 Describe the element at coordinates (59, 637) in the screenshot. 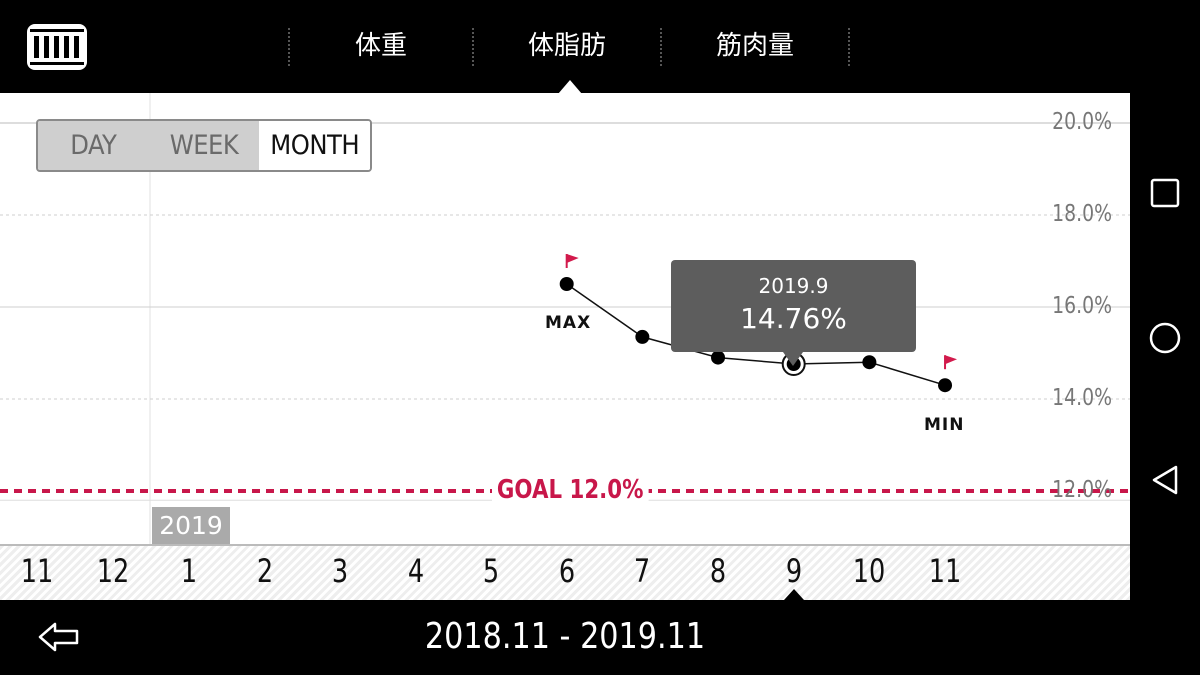

I see `back-arrow-icon` at that location.